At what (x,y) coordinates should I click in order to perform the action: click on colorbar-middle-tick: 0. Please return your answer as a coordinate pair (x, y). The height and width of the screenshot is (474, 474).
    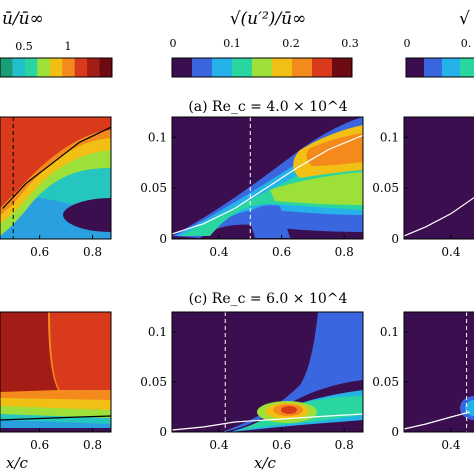
    Looking at the image, I should click on (173, 43).